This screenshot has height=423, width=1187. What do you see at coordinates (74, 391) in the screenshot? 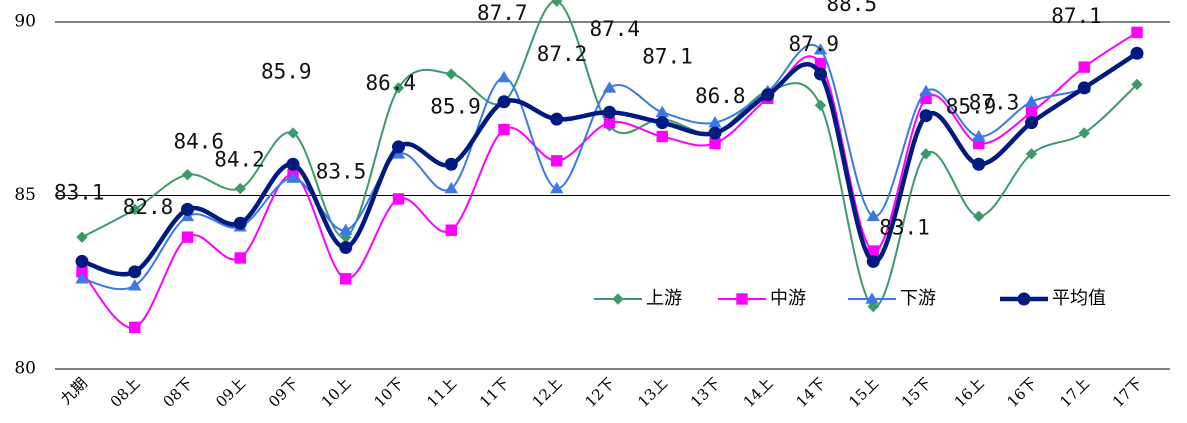
I see `x-tick-label: 九期` at bounding box center [74, 391].